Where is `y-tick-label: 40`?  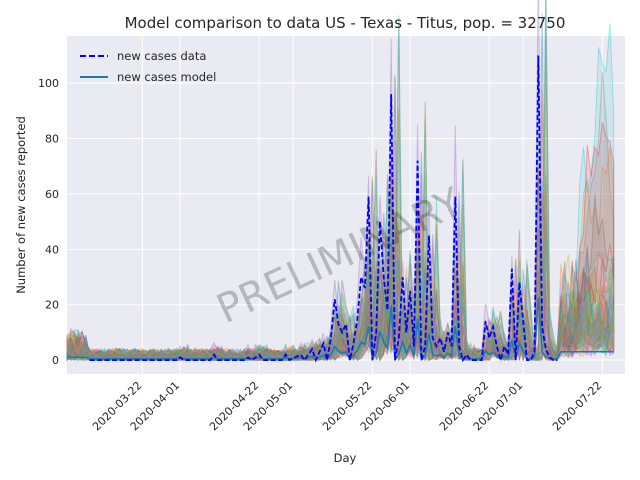 y-tick-label: 40 is located at coordinates (52, 249).